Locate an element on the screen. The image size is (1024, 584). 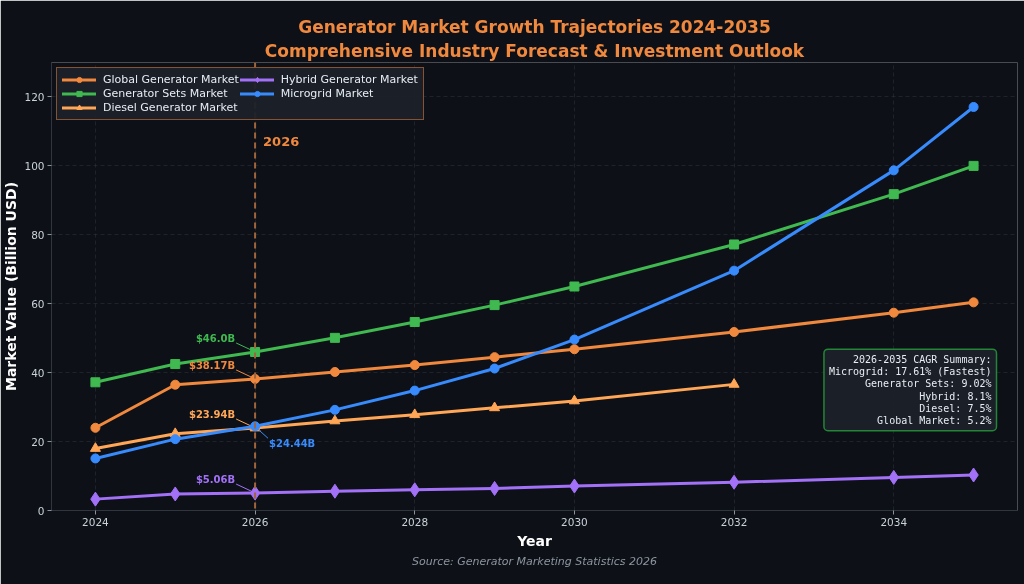
data-label: $24.44B is located at coordinates (292, 444).